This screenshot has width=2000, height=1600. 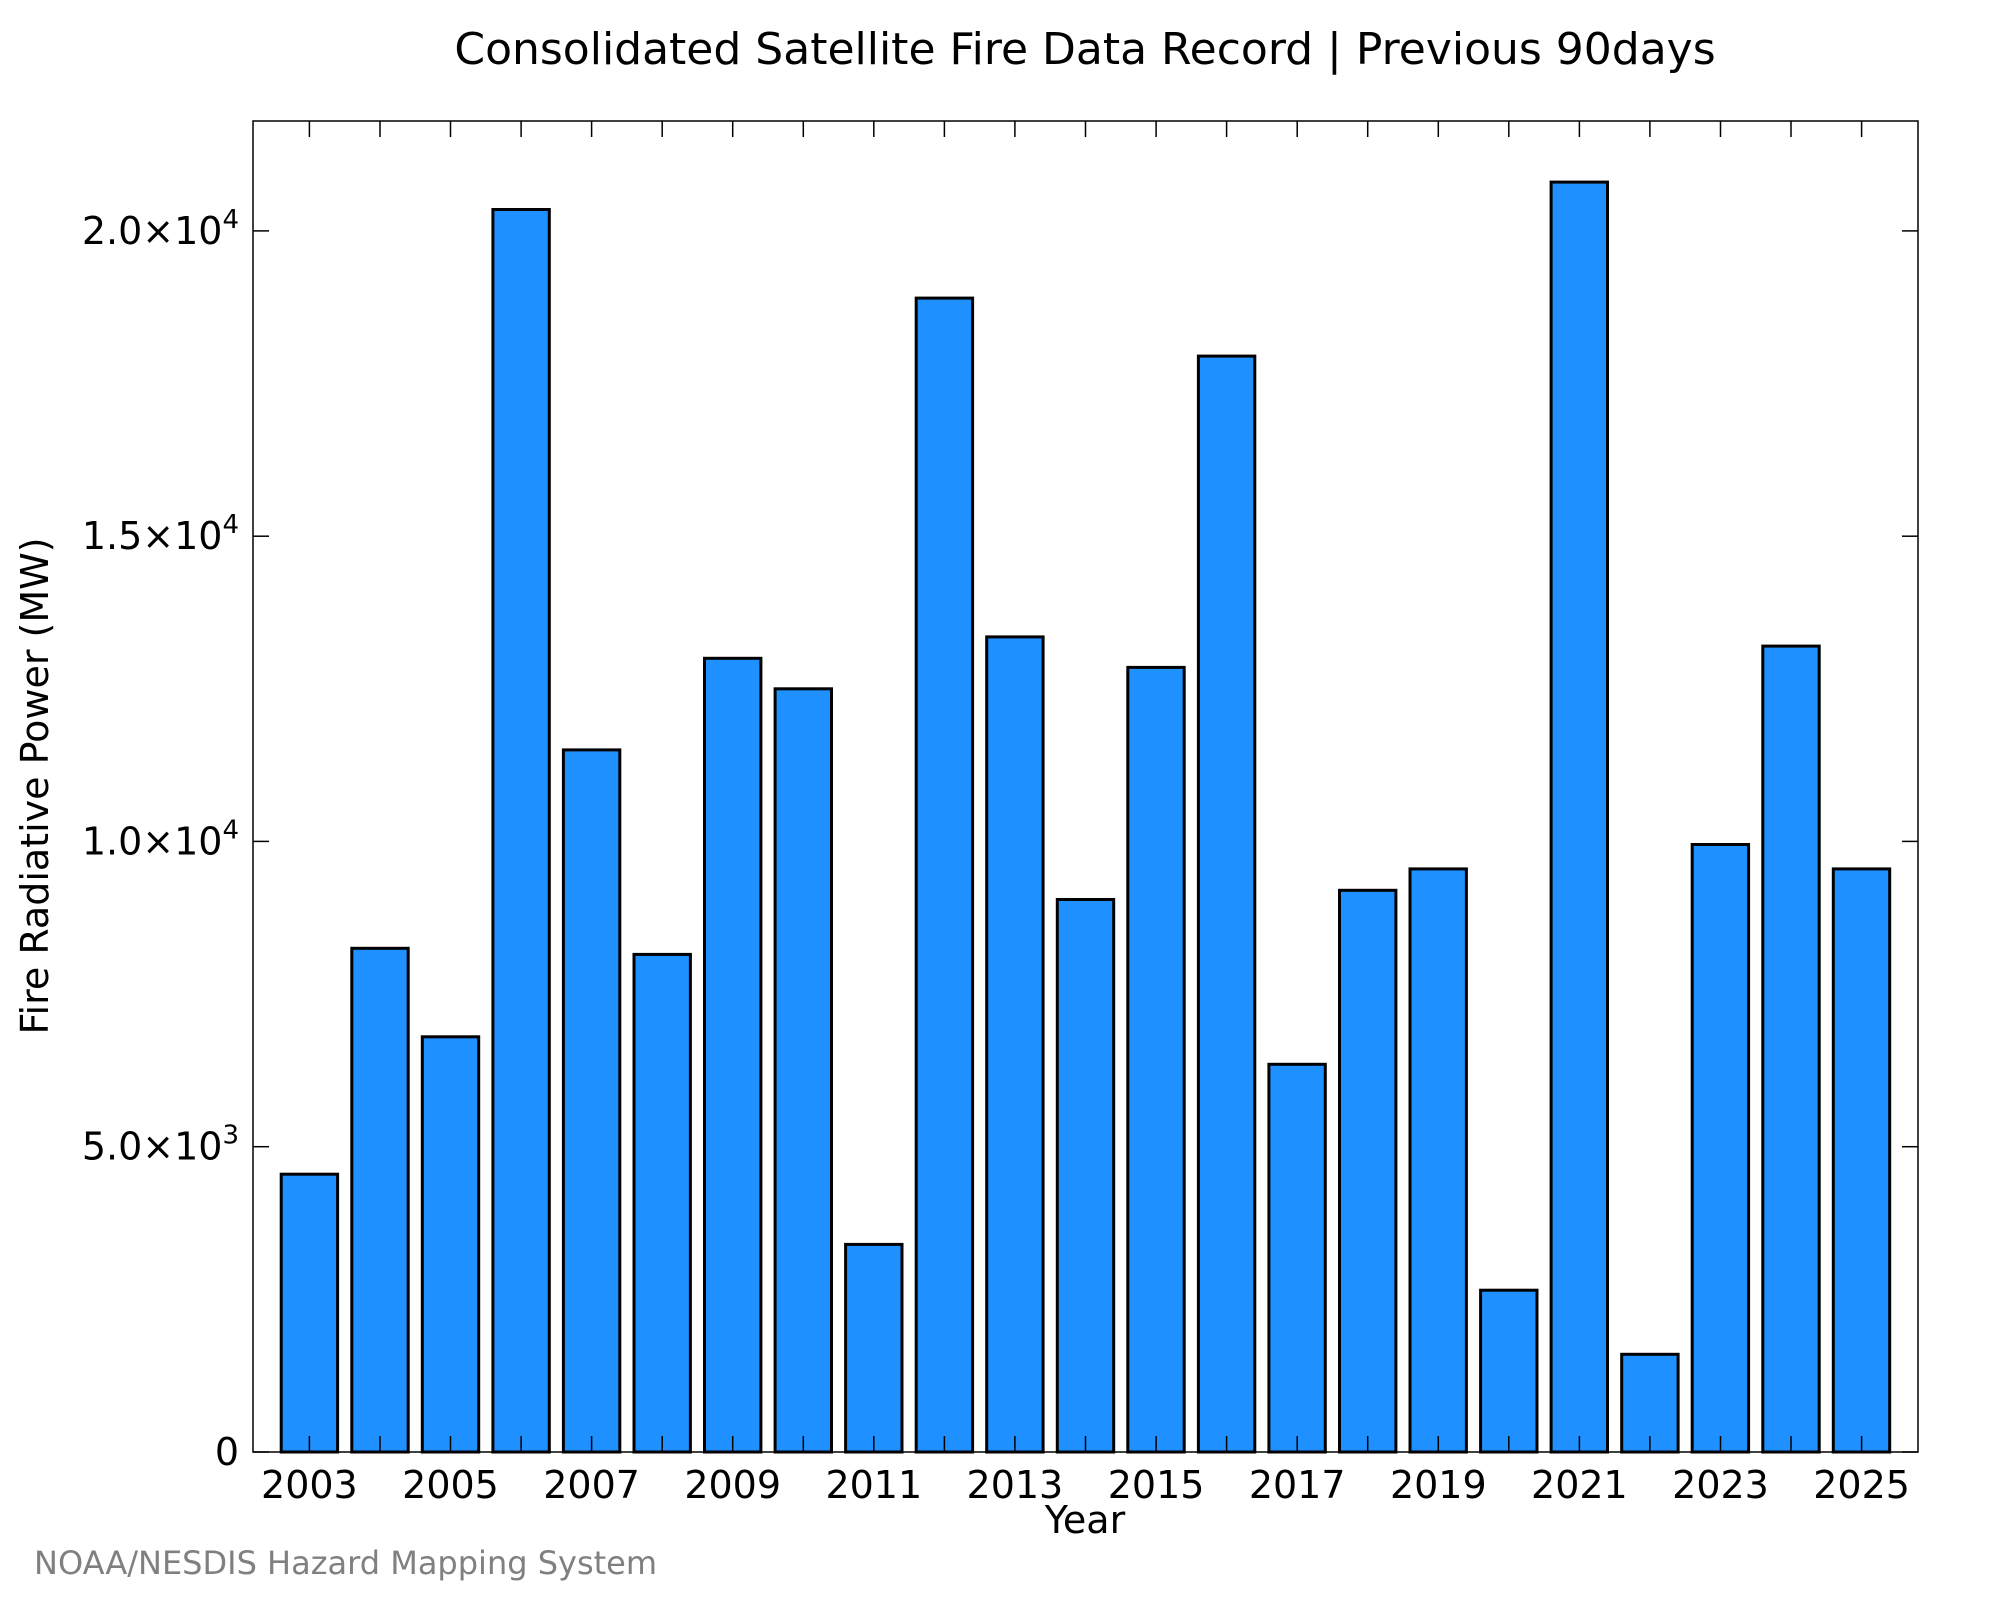 I want to click on y-tick-label-15000: 1.5×10⁴, so click(x=160, y=534).